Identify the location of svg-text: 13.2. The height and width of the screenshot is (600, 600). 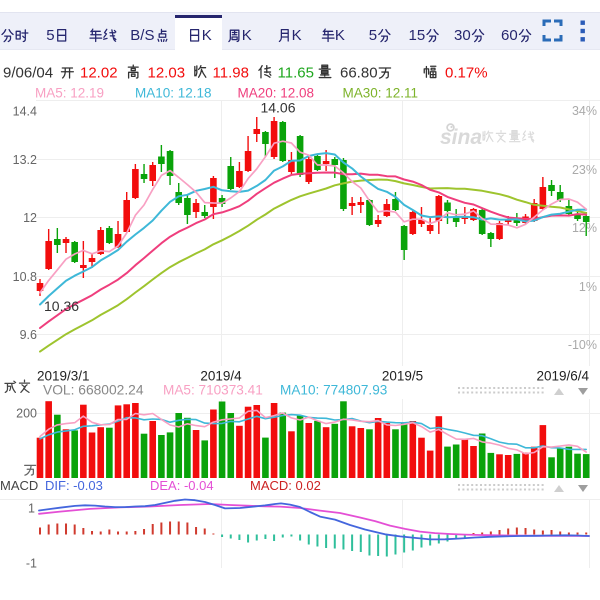
(25, 160).